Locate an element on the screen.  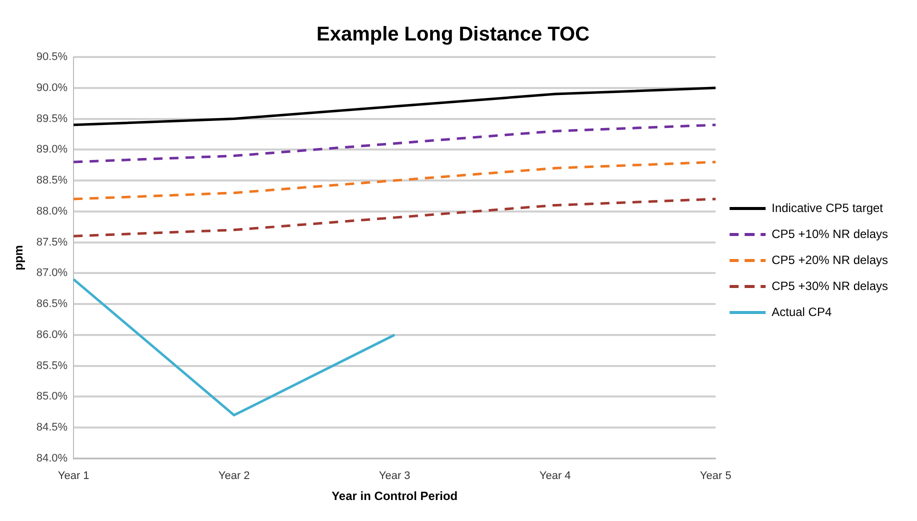
y-tick-label: 90.5% is located at coordinates (52, 57).